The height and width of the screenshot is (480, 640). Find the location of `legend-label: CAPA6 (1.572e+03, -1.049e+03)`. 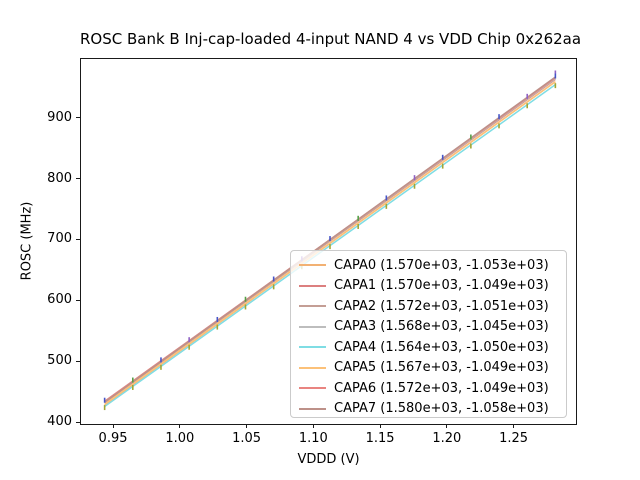

legend-label: CAPA6 (1.572e+03, -1.049e+03) is located at coordinates (441, 388).